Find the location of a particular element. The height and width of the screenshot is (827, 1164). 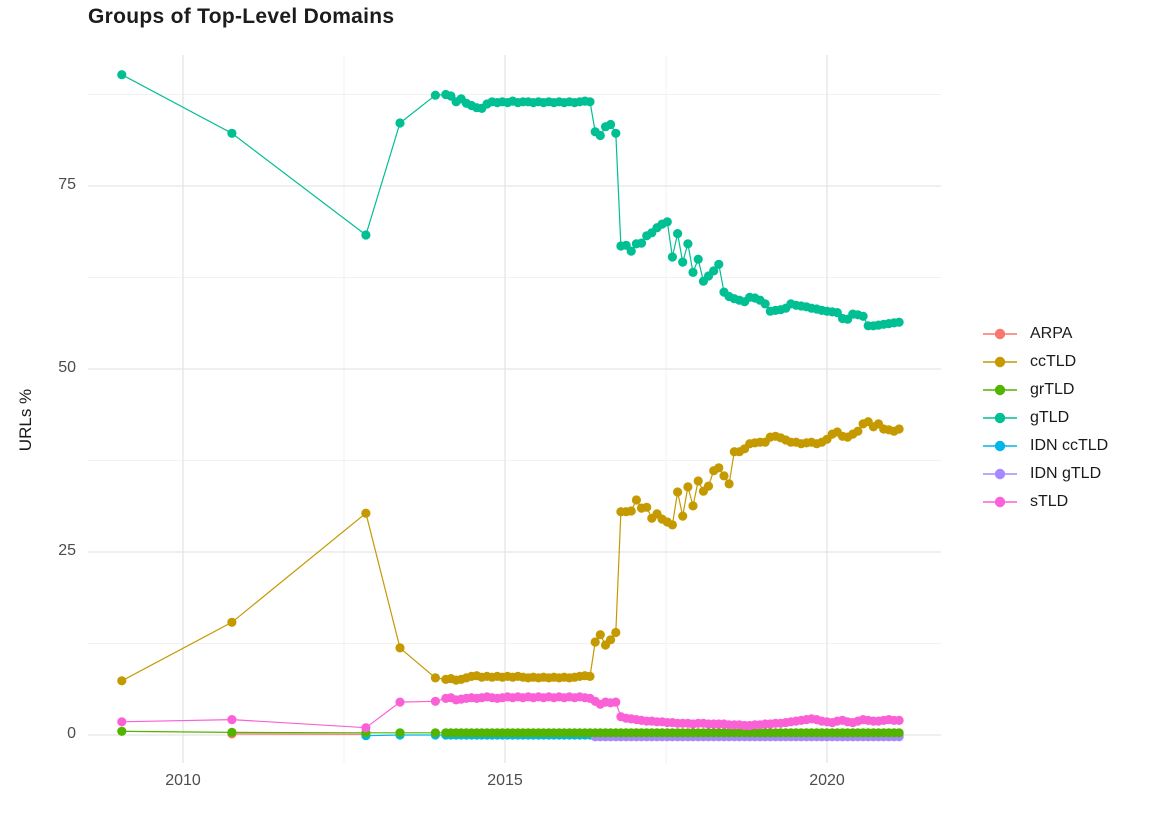

series-arpa is located at coordinates (299, 734).